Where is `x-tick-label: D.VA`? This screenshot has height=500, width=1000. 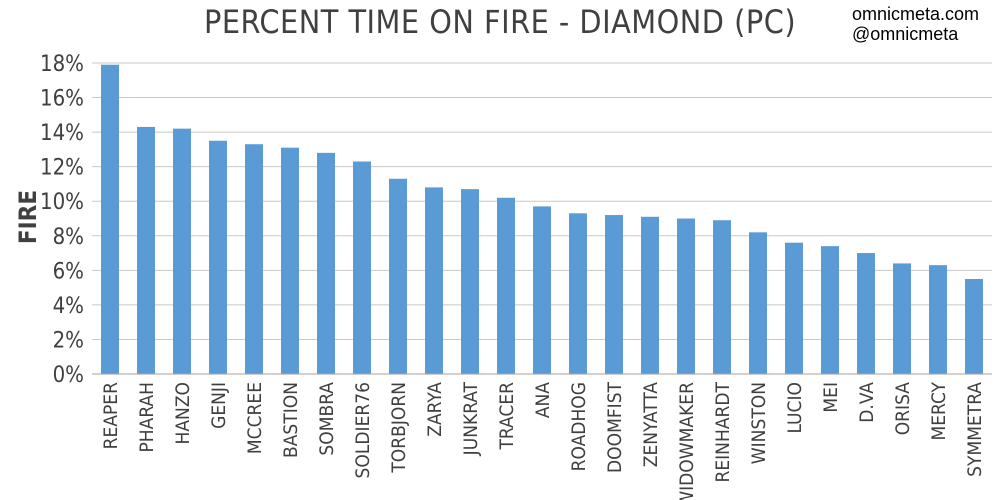
x-tick-label: D.VA is located at coordinates (867, 402).